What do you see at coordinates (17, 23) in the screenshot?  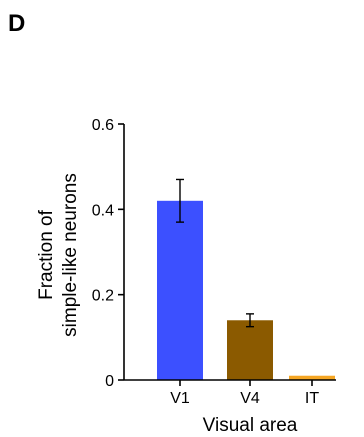 I see `panel-letter: D` at bounding box center [17, 23].